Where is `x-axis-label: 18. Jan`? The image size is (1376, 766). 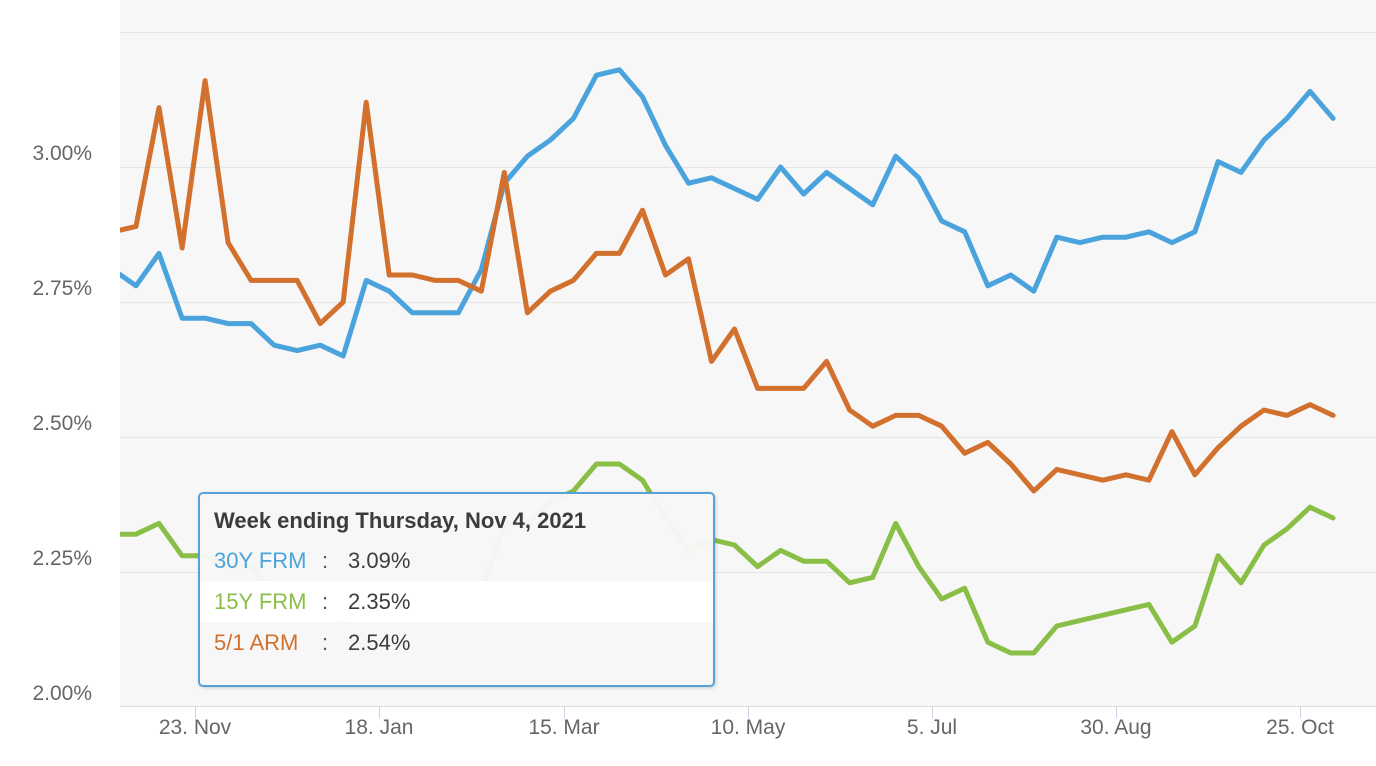 x-axis-label: 18. Jan is located at coordinates (379, 727).